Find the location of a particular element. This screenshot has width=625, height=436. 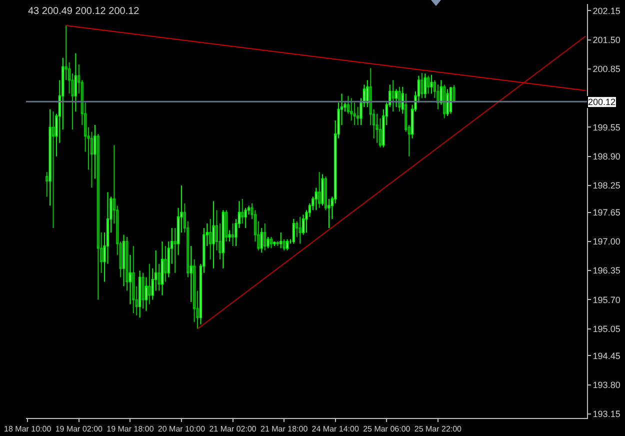

x-tick-label: 21 Mar 02:00 is located at coordinates (233, 429).